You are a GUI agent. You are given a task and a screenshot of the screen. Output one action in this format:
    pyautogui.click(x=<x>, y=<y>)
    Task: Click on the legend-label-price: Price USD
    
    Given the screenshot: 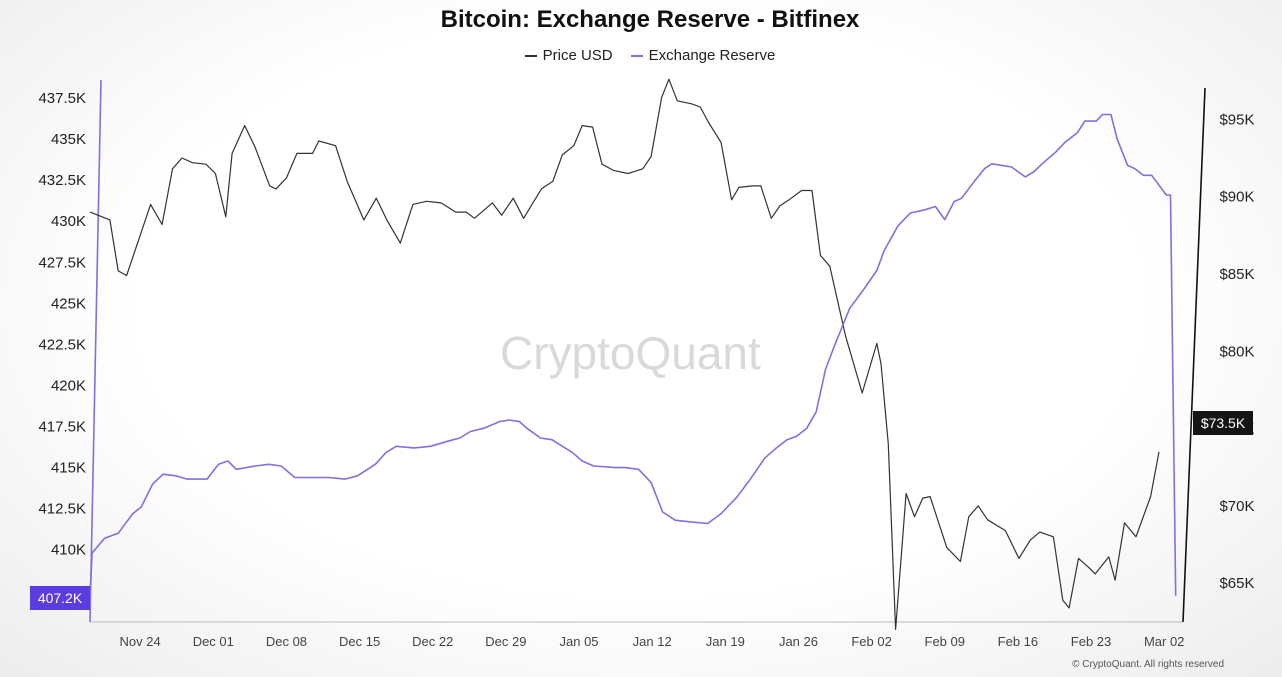 What is the action you would take?
    pyautogui.click(x=577, y=55)
    